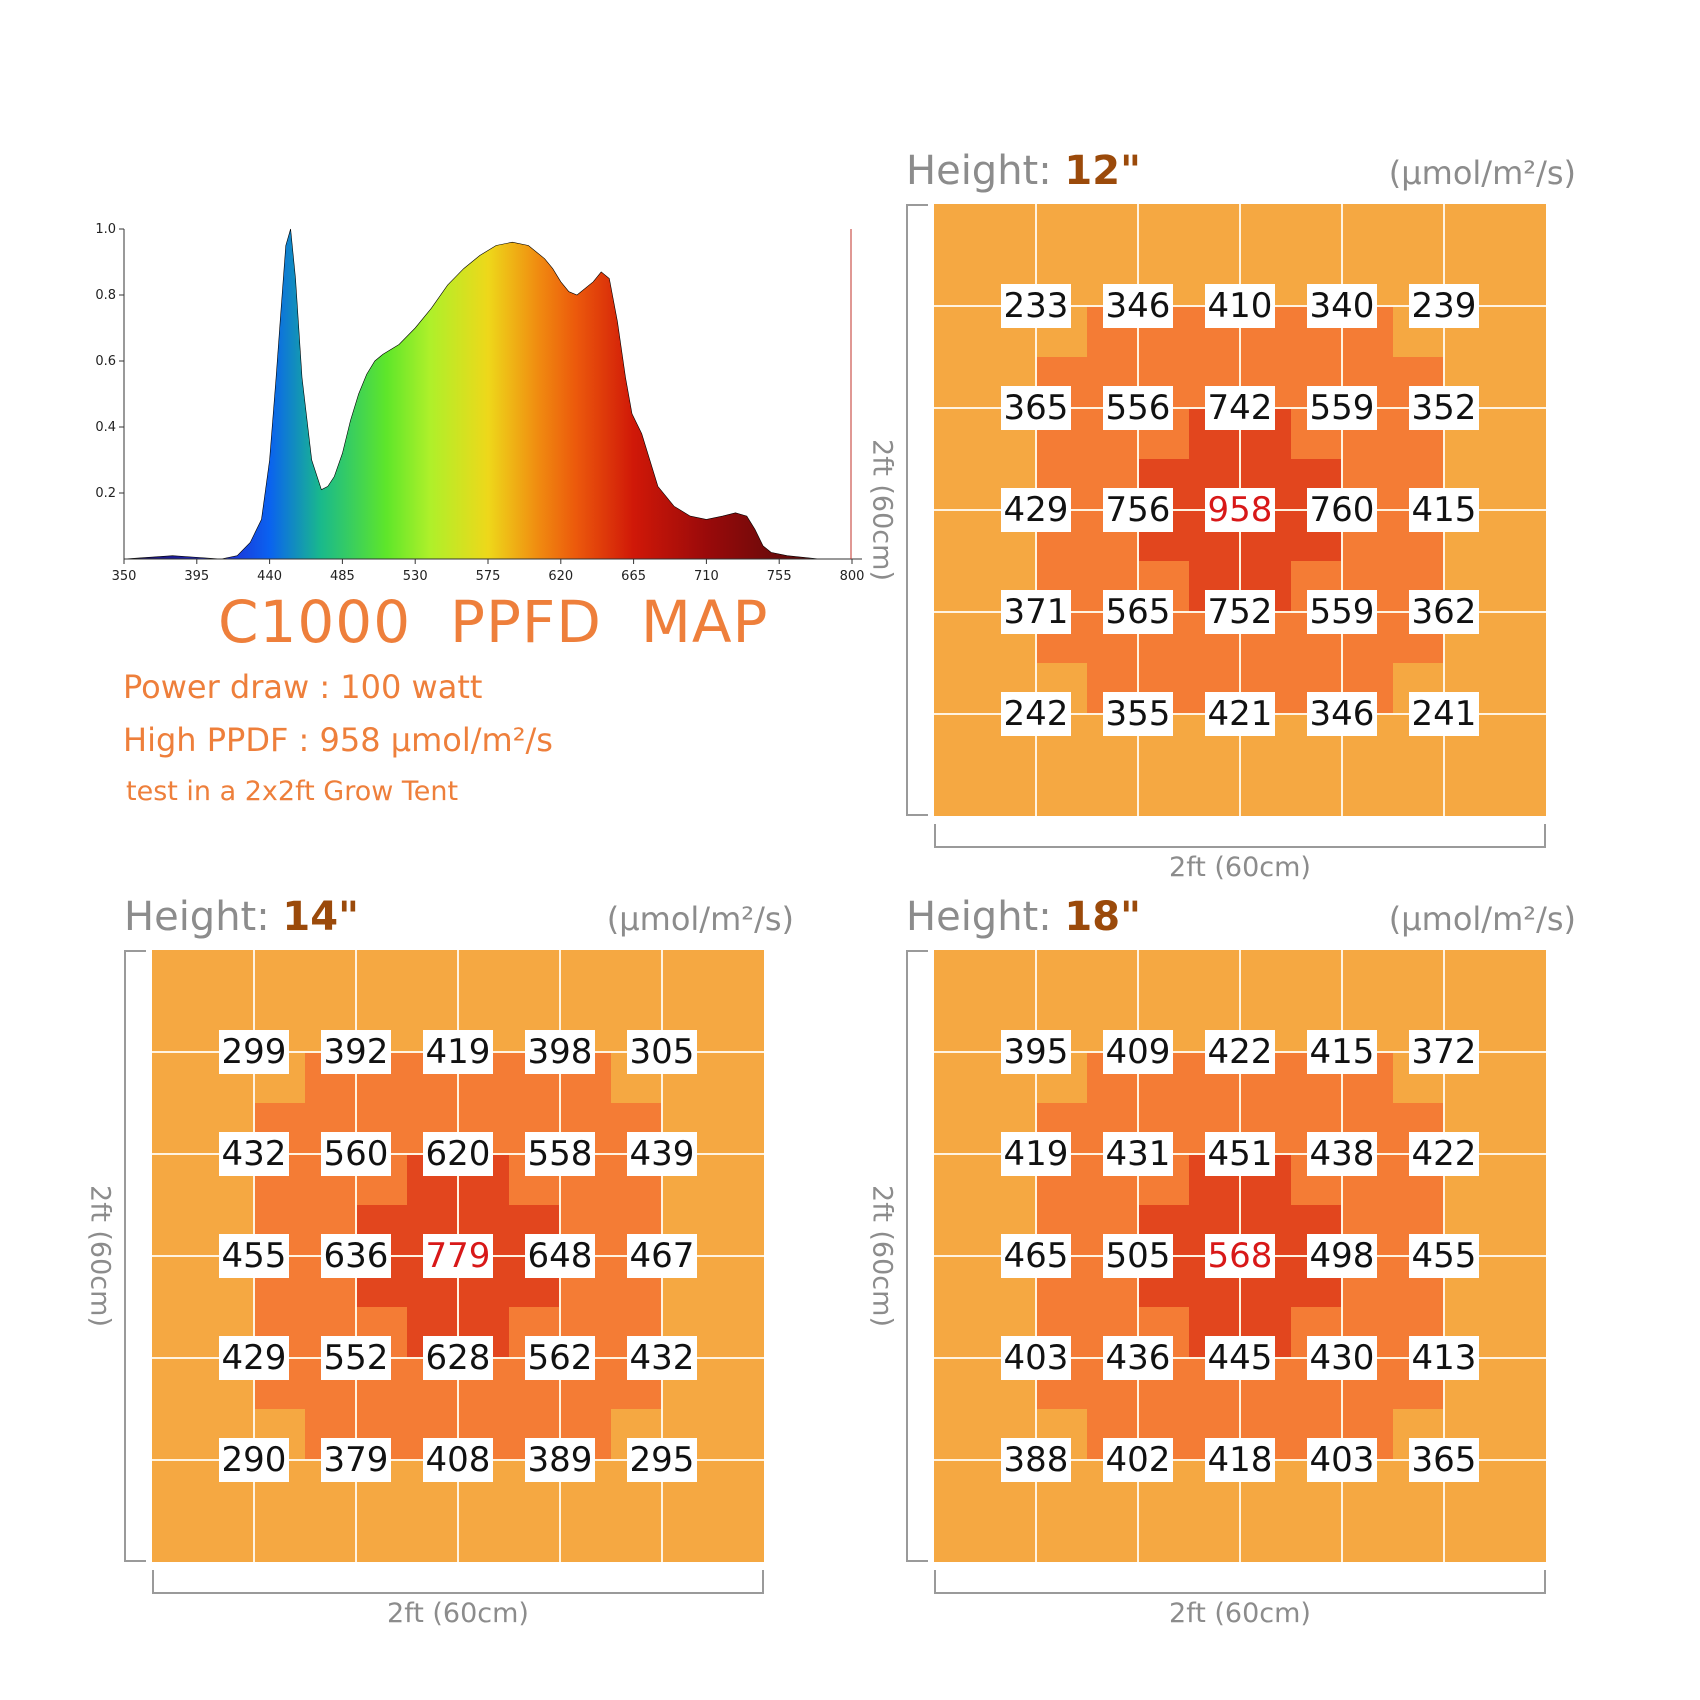 The image size is (1700, 1700). Describe the element at coordinates (1138, 510) in the screenshot. I see `ppfd-value-cell: 756` at that location.